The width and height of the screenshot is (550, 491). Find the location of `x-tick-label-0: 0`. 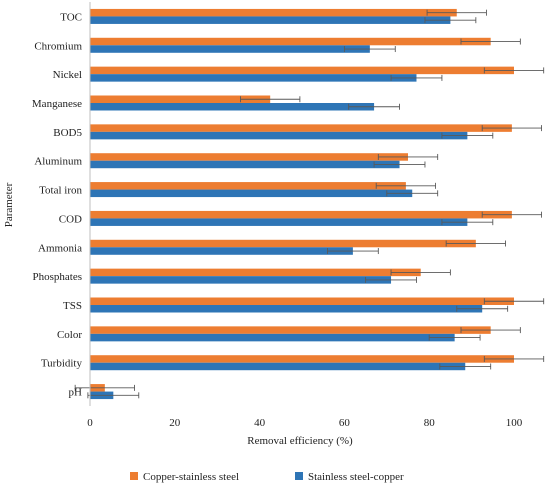

x-tick-label-0: 0 is located at coordinates (90, 423).